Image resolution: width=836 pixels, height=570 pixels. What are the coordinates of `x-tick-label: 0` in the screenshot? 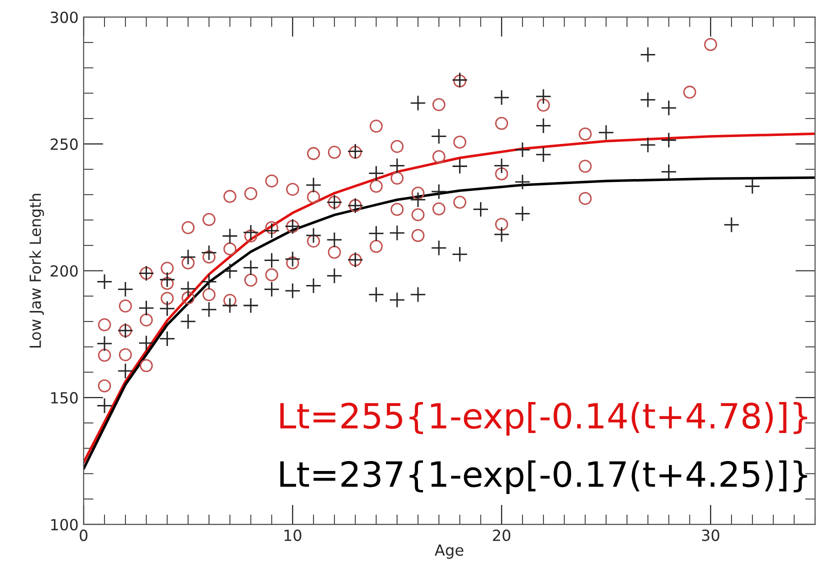 It's located at (84, 536).